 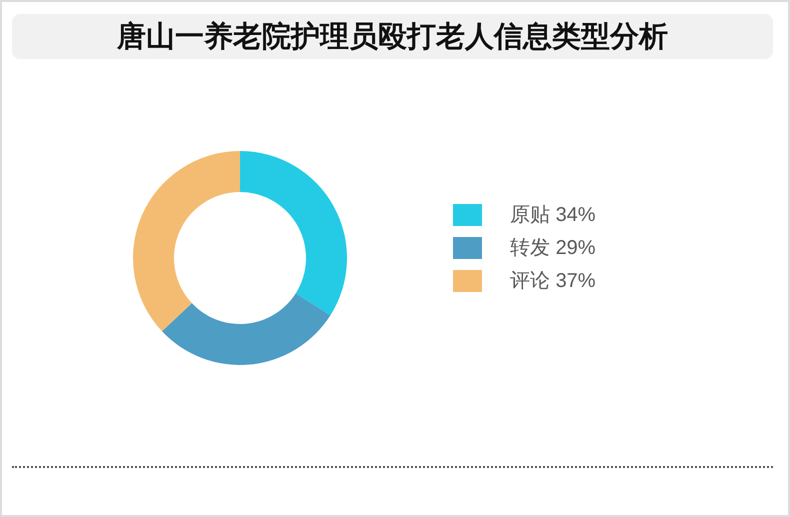 What do you see at coordinates (392, 36) in the screenshot?
I see `chart-title: 唐山一养老院护理员殴打老人信息类型分析` at bounding box center [392, 36].